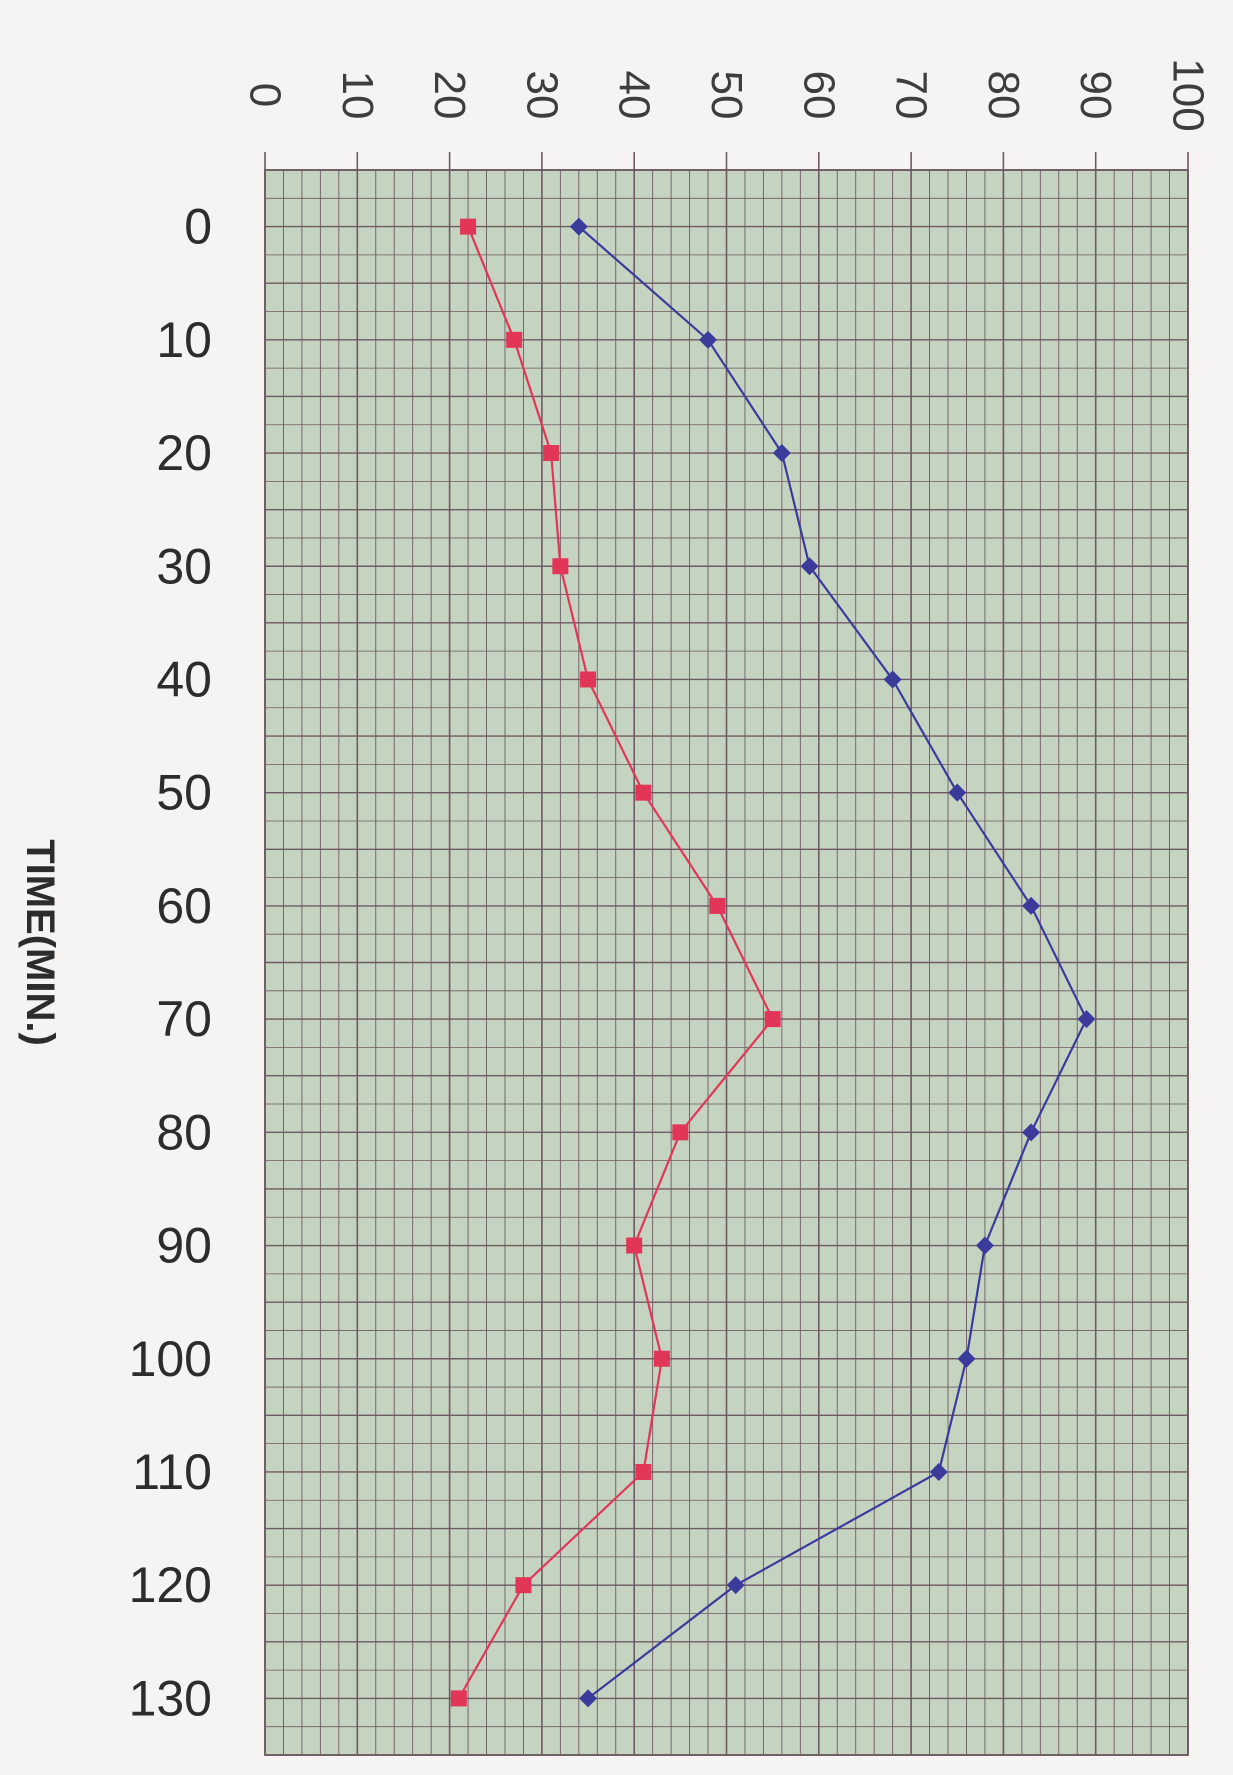  What do you see at coordinates (184, 906) in the screenshot?
I see `time-tick-label: 60` at bounding box center [184, 906].